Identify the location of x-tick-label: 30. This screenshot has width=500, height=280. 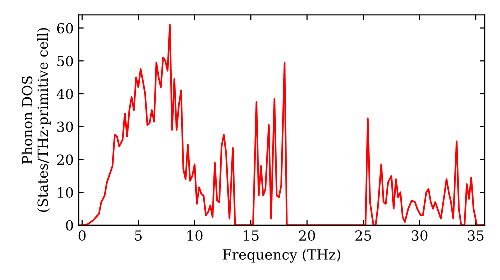
(420, 236).